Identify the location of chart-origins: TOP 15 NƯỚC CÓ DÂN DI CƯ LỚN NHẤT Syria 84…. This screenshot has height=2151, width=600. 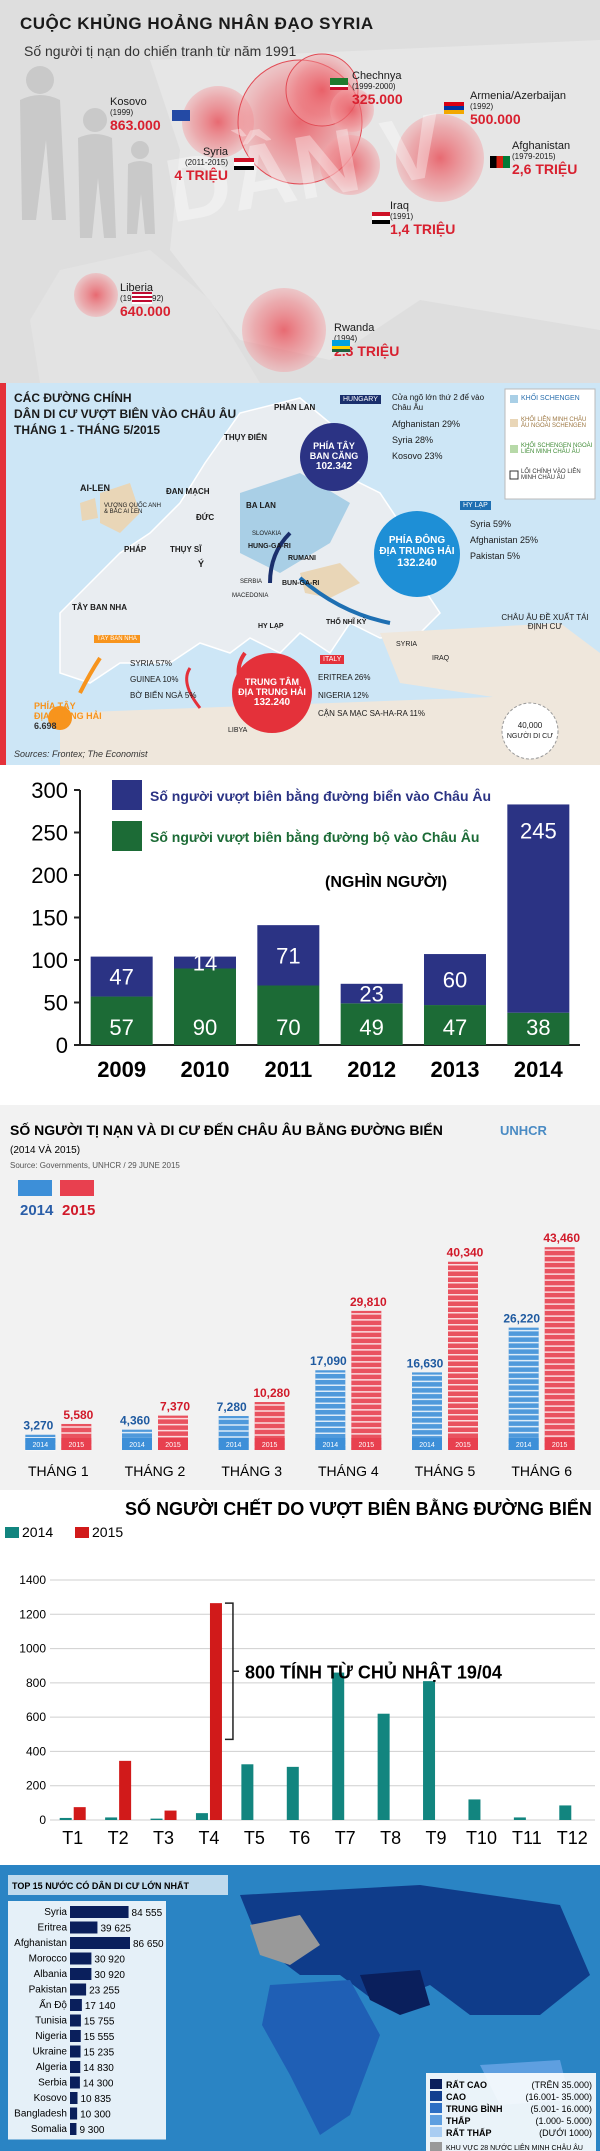
(300, 2008).